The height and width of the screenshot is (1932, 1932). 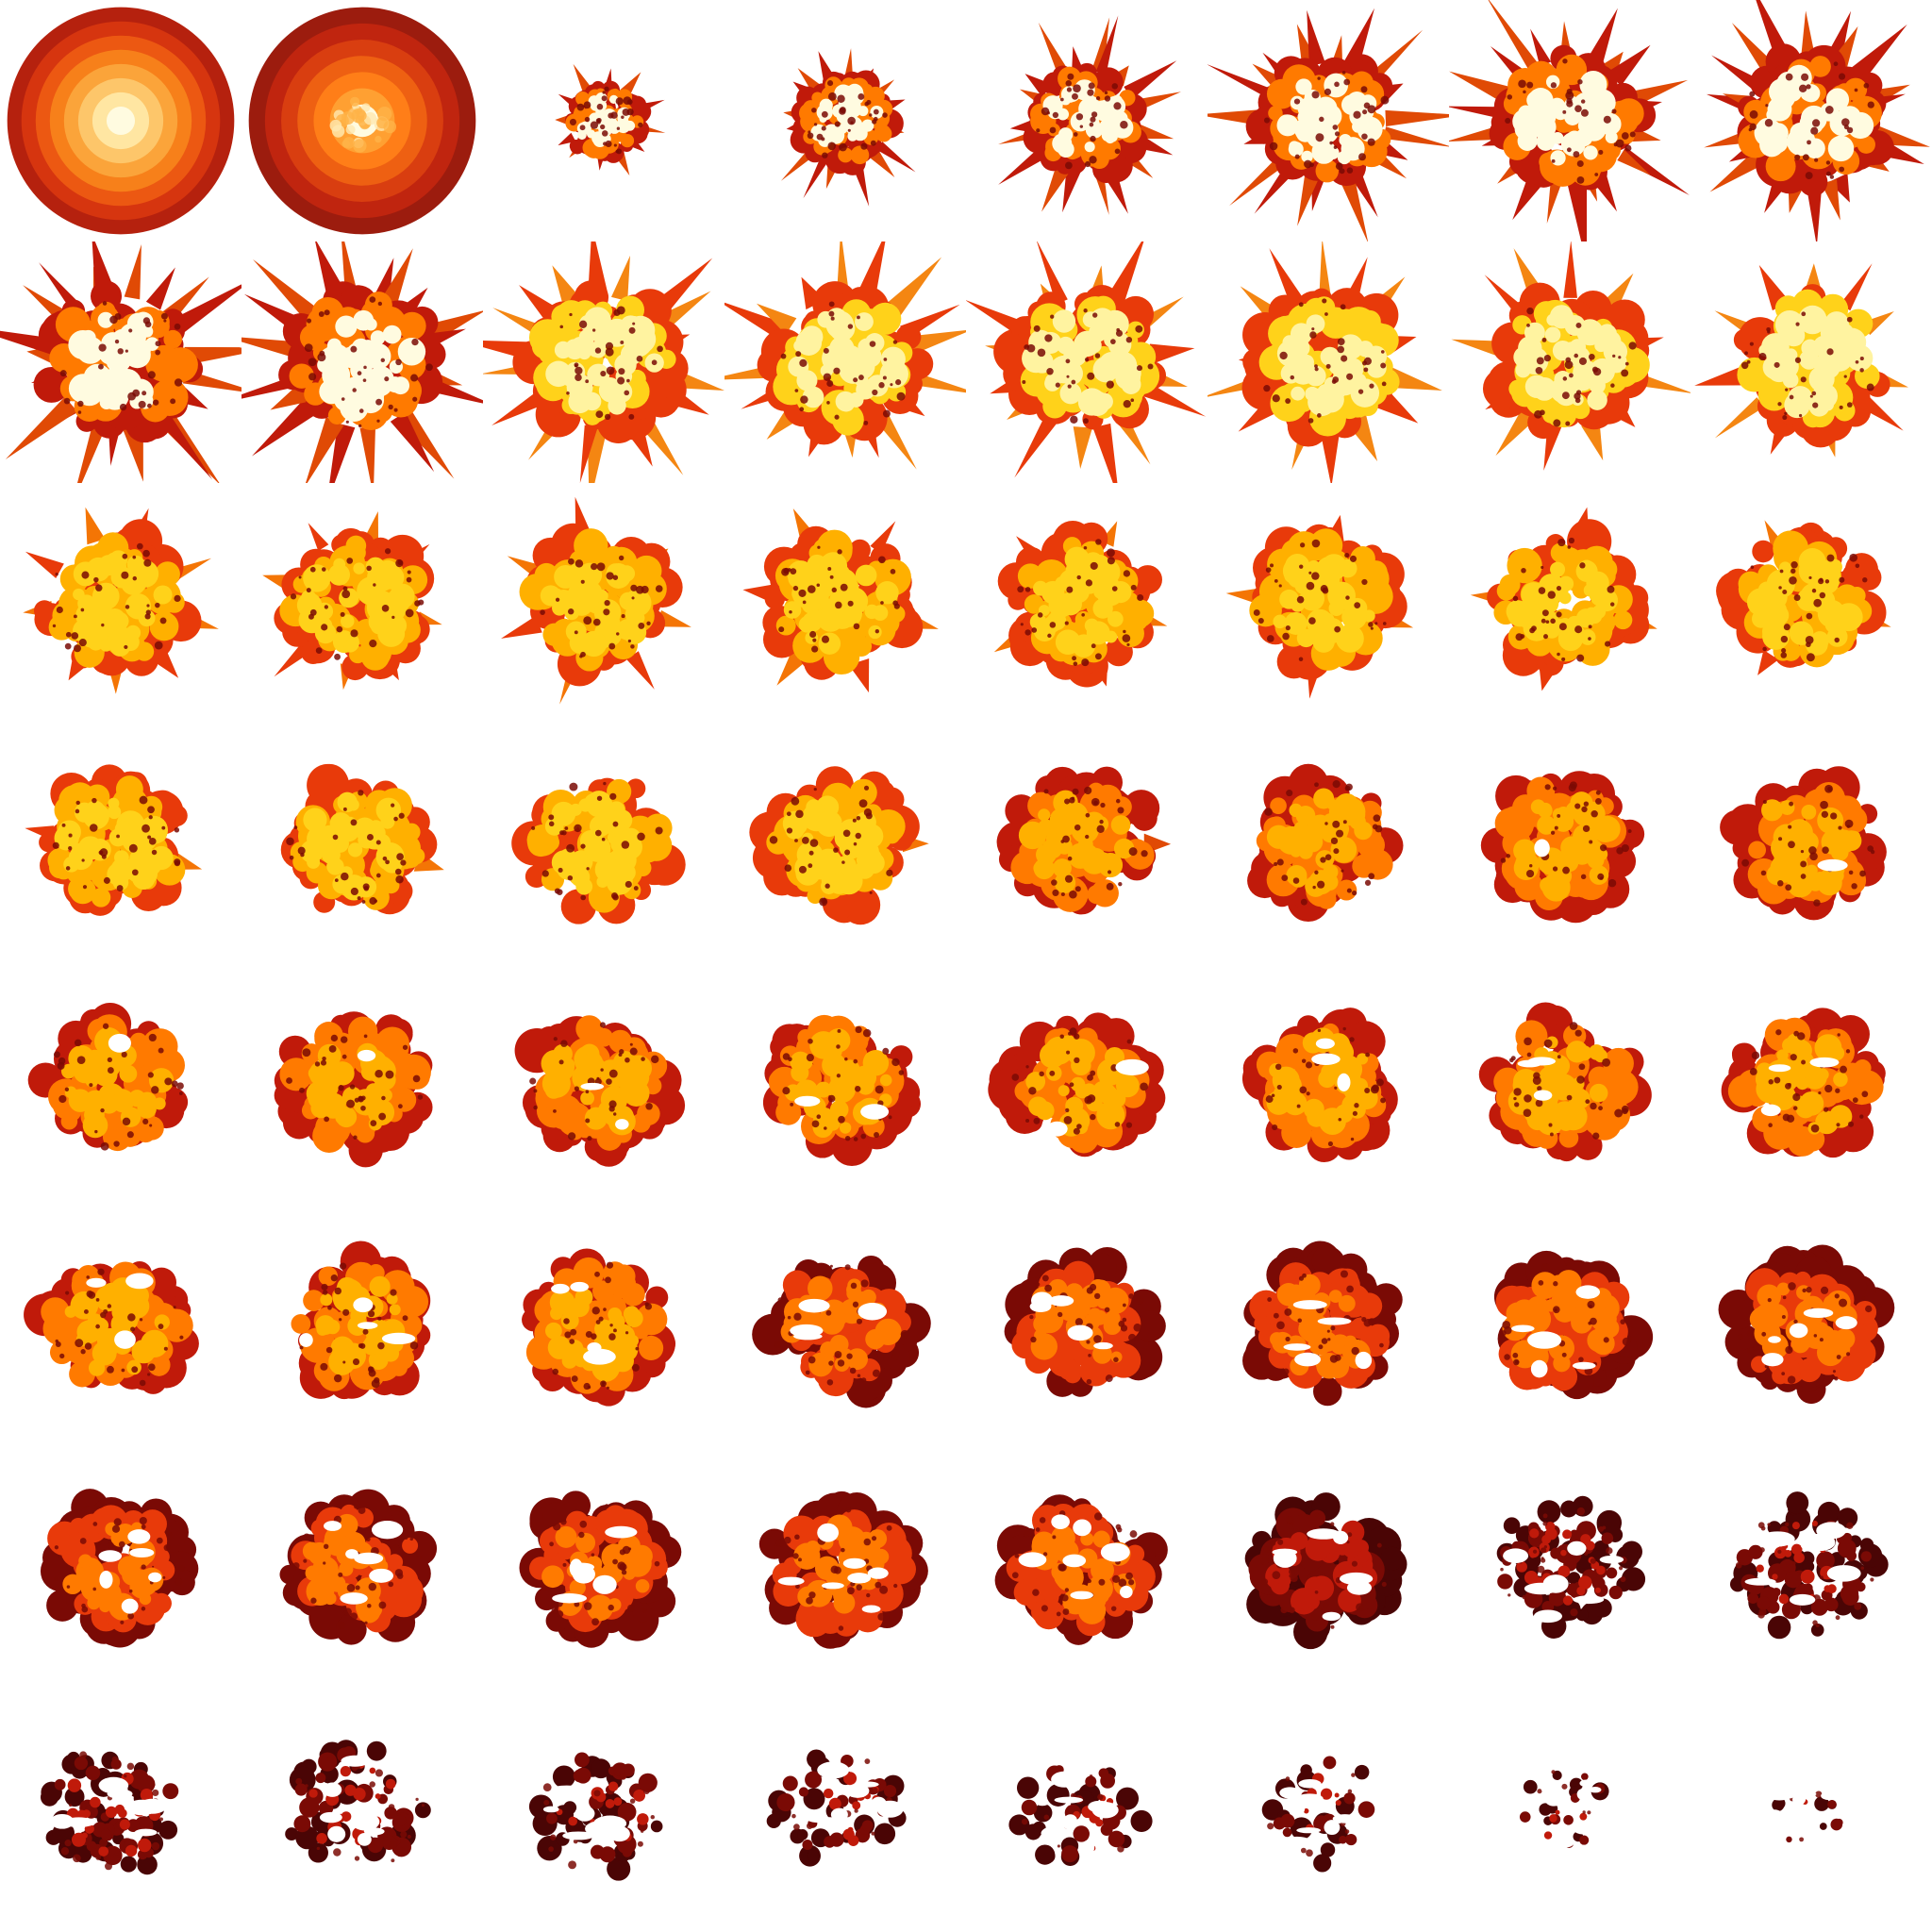 What do you see at coordinates (1364, 866) in the screenshot?
I see `fire-blob` at bounding box center [1364, 866].